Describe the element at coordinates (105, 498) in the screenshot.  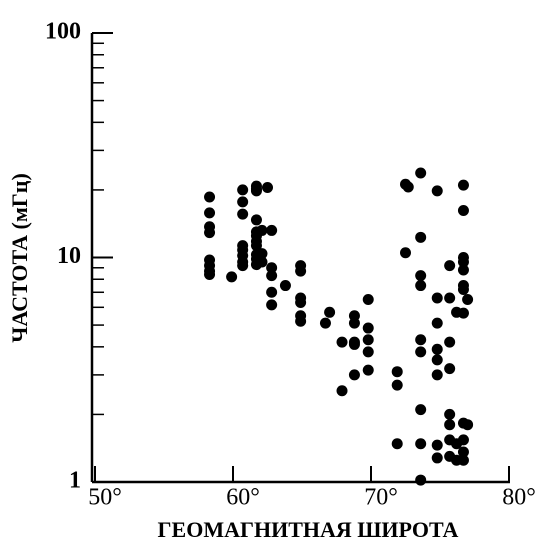
I see `x-tick-label: 50°` at that location.